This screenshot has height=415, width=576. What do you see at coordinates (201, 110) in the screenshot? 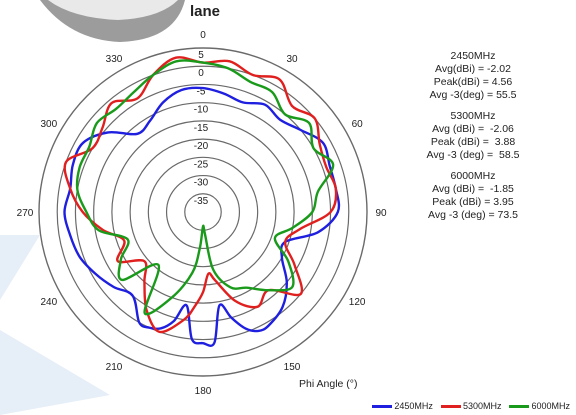
I see `radial-tick-label: -10` at bounding box center [201, 110].